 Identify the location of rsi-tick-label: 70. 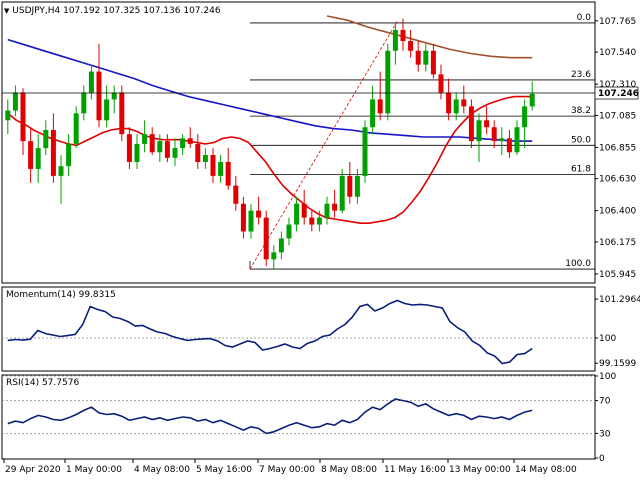
(605, 402).